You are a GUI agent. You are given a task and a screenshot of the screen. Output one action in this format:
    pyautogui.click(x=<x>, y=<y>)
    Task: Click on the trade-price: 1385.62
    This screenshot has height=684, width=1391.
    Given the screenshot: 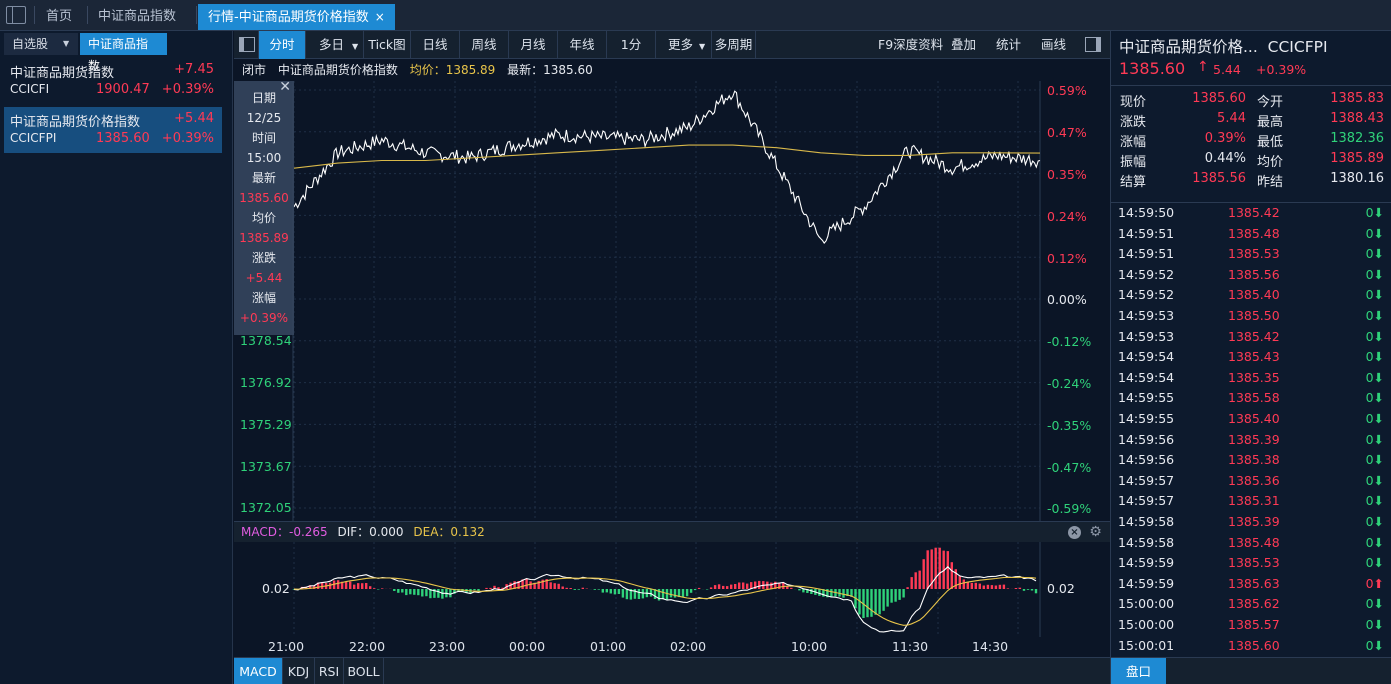 What is the action you would take?
    pyautogui.click(x=1254, y=604)
    